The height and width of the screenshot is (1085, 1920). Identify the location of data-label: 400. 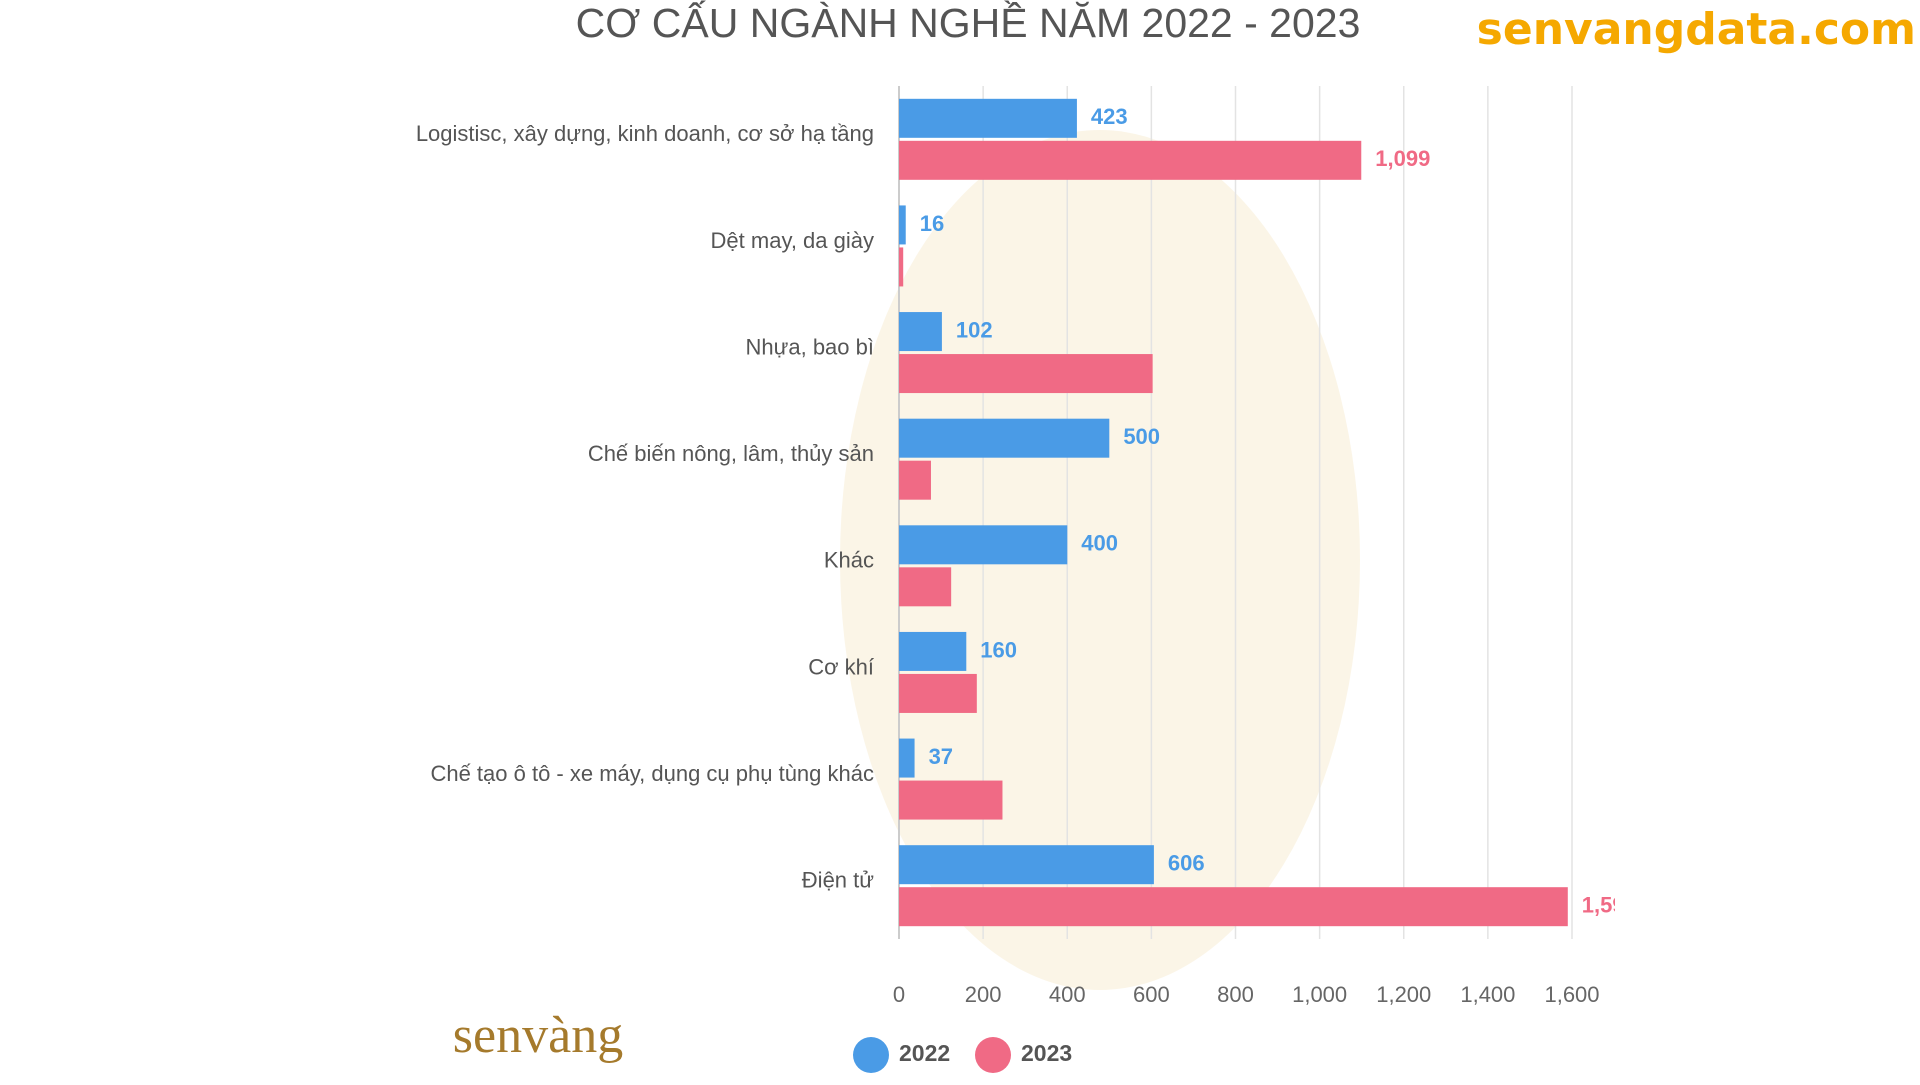
(1099, 543).